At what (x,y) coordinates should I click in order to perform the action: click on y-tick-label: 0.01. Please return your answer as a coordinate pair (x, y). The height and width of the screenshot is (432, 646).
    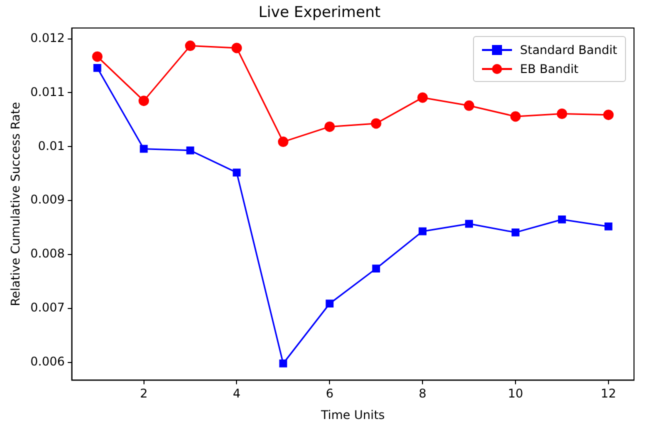
    Looking at the image, I should click on (51, 145).